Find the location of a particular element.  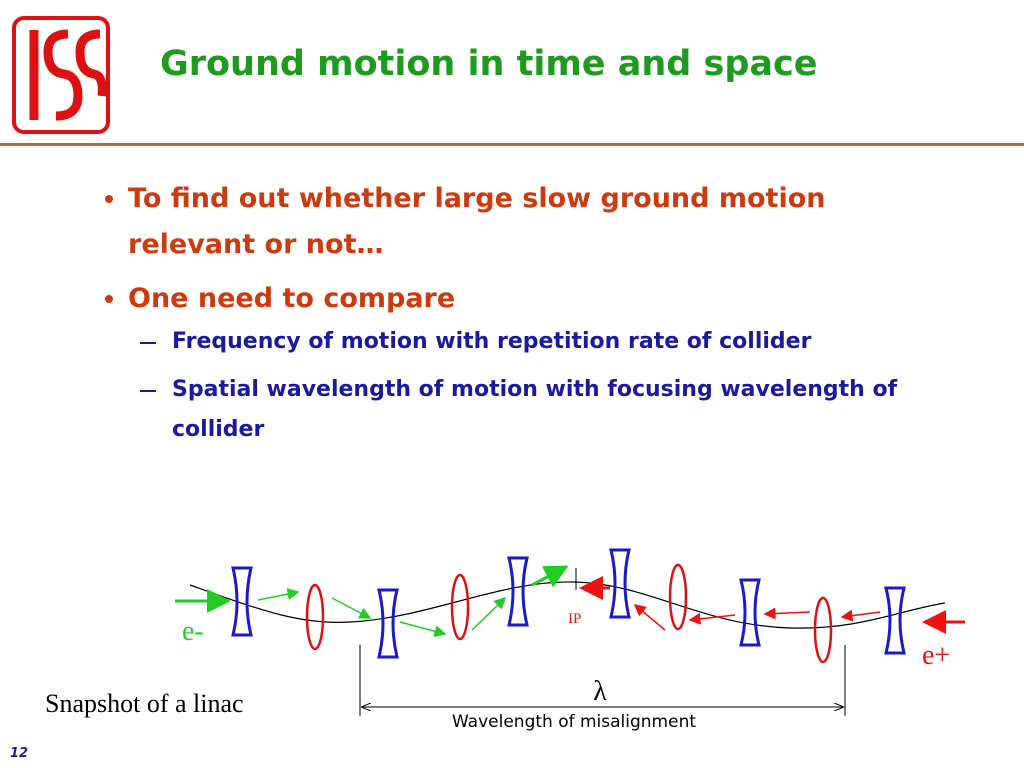

focusing-quads is located at coordinates (569, 613).